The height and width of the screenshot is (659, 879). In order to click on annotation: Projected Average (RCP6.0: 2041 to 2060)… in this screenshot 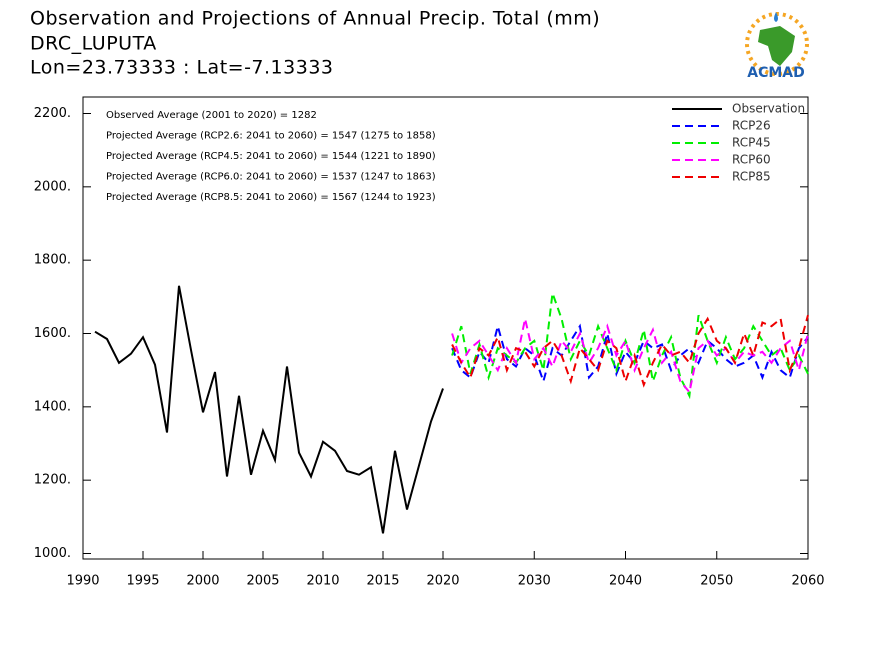, I will do `click(271, 177)`.